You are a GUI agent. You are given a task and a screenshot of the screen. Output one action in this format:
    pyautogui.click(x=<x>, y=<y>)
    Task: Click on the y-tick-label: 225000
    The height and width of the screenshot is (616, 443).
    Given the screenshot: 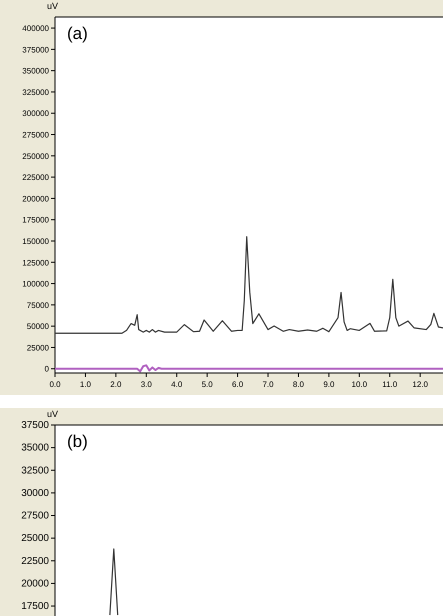 What is the action you would take?
    pyautogui.click(x=36, y=177)
    